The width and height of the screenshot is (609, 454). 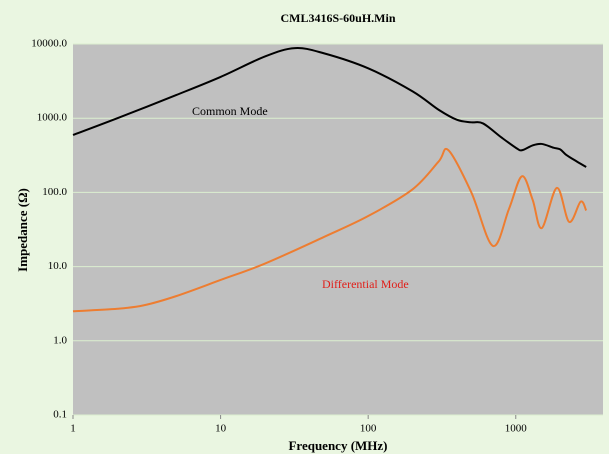 I want to click on y-tick-label: 100.0, so click(x=54, y=192).